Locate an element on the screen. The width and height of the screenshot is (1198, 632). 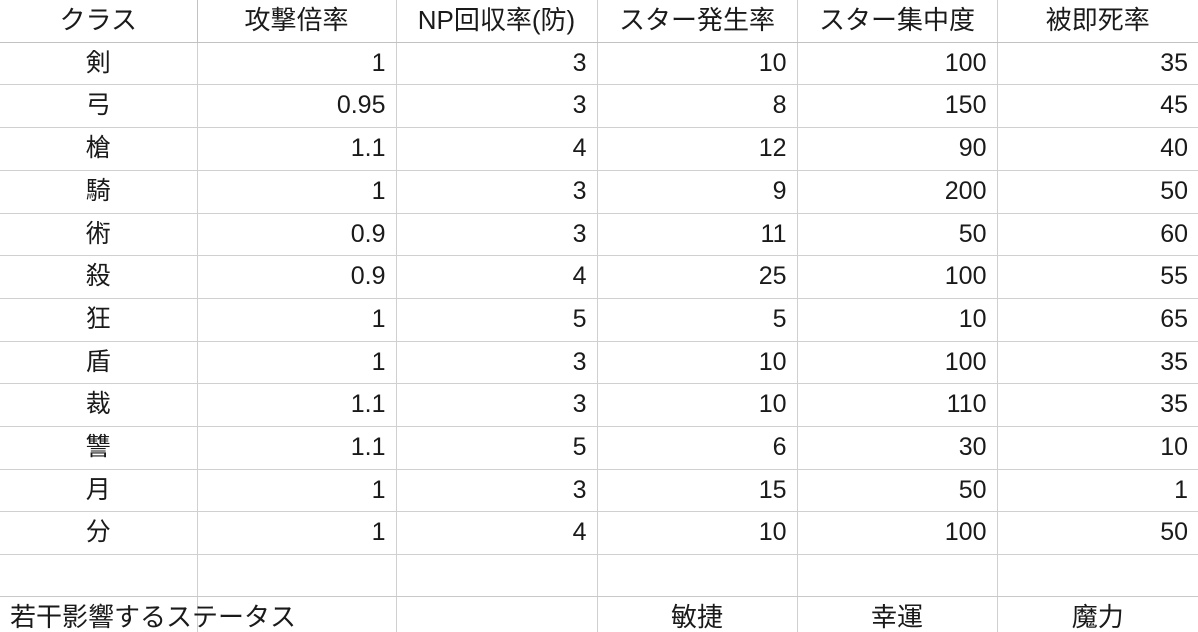
table-row: 槍 1.1 4 12 90 40 is located at coordinates (599, 149).